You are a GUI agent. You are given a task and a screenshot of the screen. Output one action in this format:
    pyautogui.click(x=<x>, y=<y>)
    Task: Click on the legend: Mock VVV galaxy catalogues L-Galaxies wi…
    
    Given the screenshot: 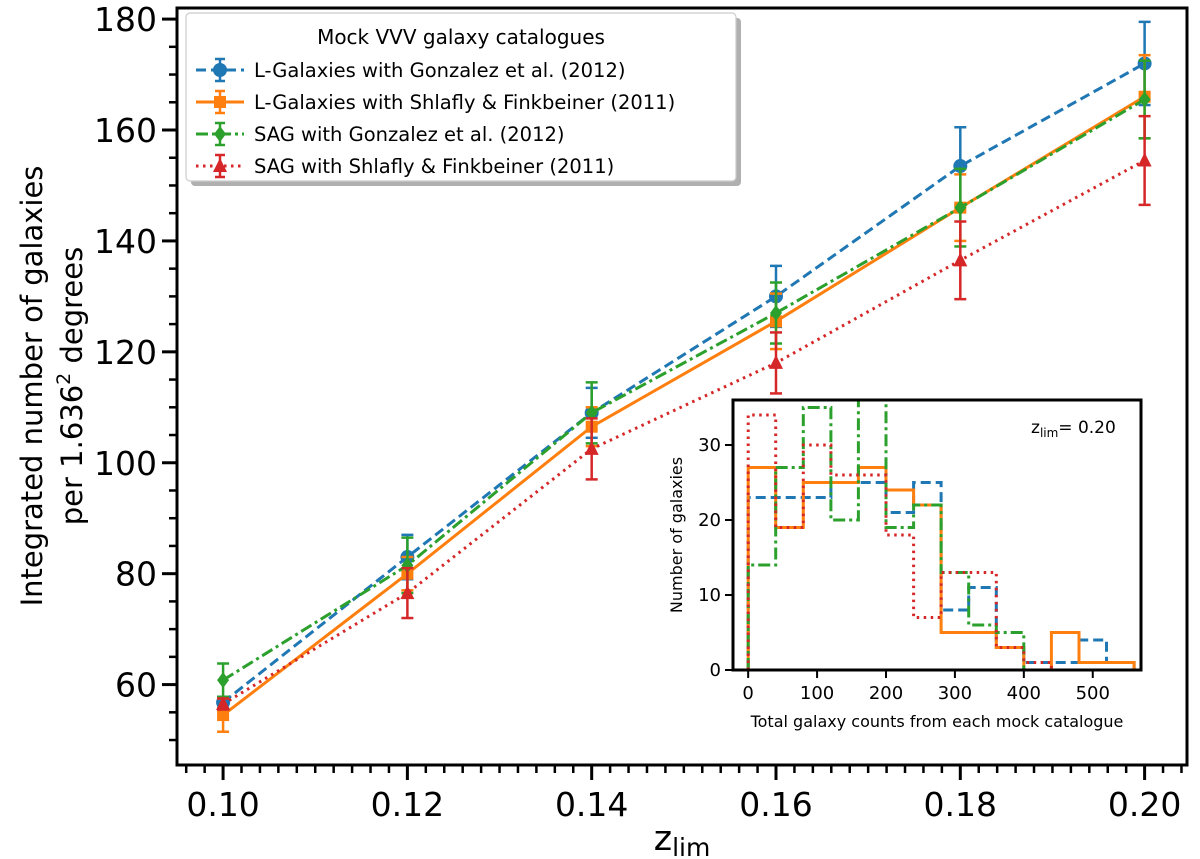 What is the action you would take?
    pyautogui.click(x=463, y=99)
    